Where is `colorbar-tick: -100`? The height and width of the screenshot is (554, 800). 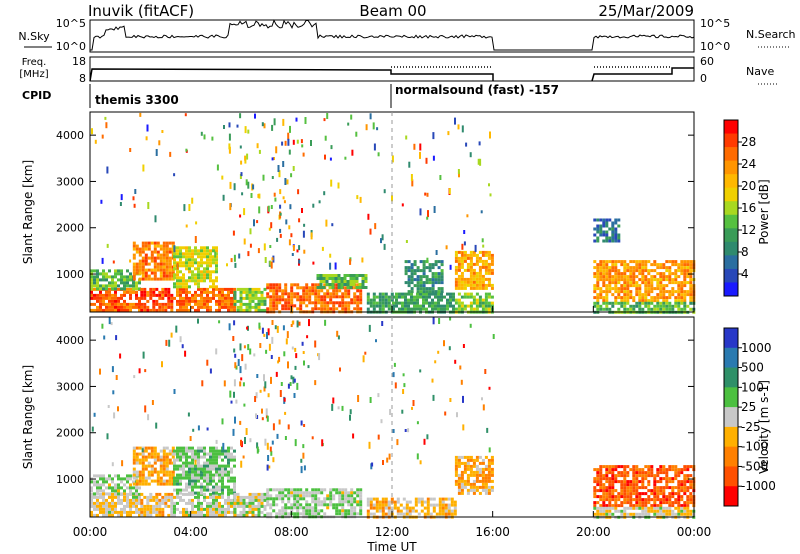 colorbar-tick: -100 is located at coordinates (754, 447).